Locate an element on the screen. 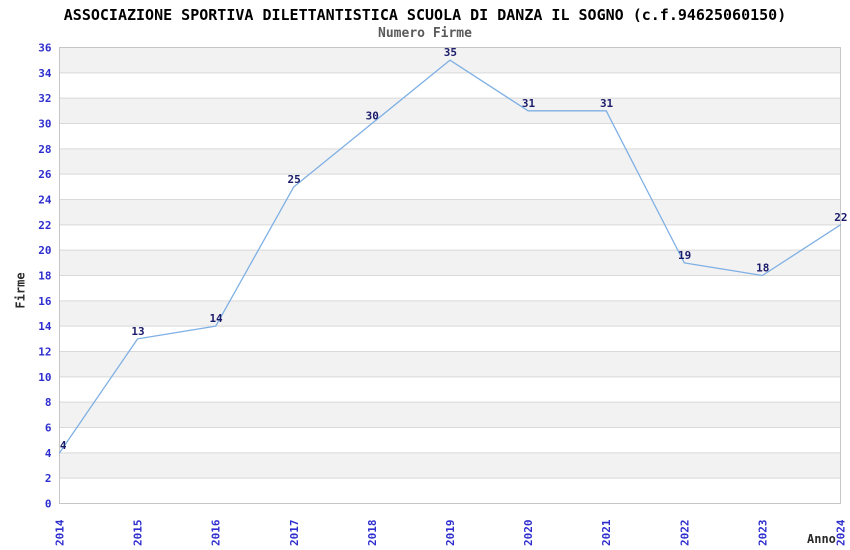  x-tick-label: 2024 is located at coordinates (841, 532).